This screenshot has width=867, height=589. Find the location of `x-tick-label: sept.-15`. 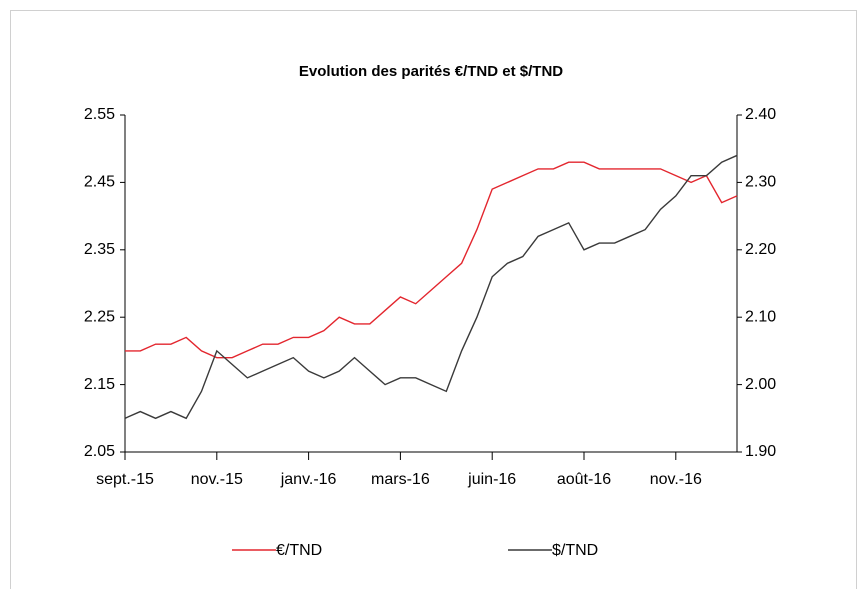

x-tick-label: sept.-15 is located at coordinates (125, 479).